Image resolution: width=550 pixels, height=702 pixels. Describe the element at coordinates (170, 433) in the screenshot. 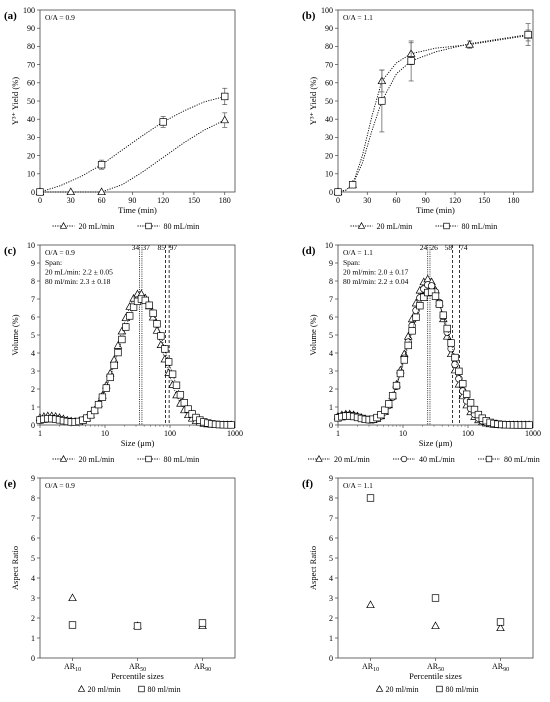

I see `x-tick-label: 100` at that location.